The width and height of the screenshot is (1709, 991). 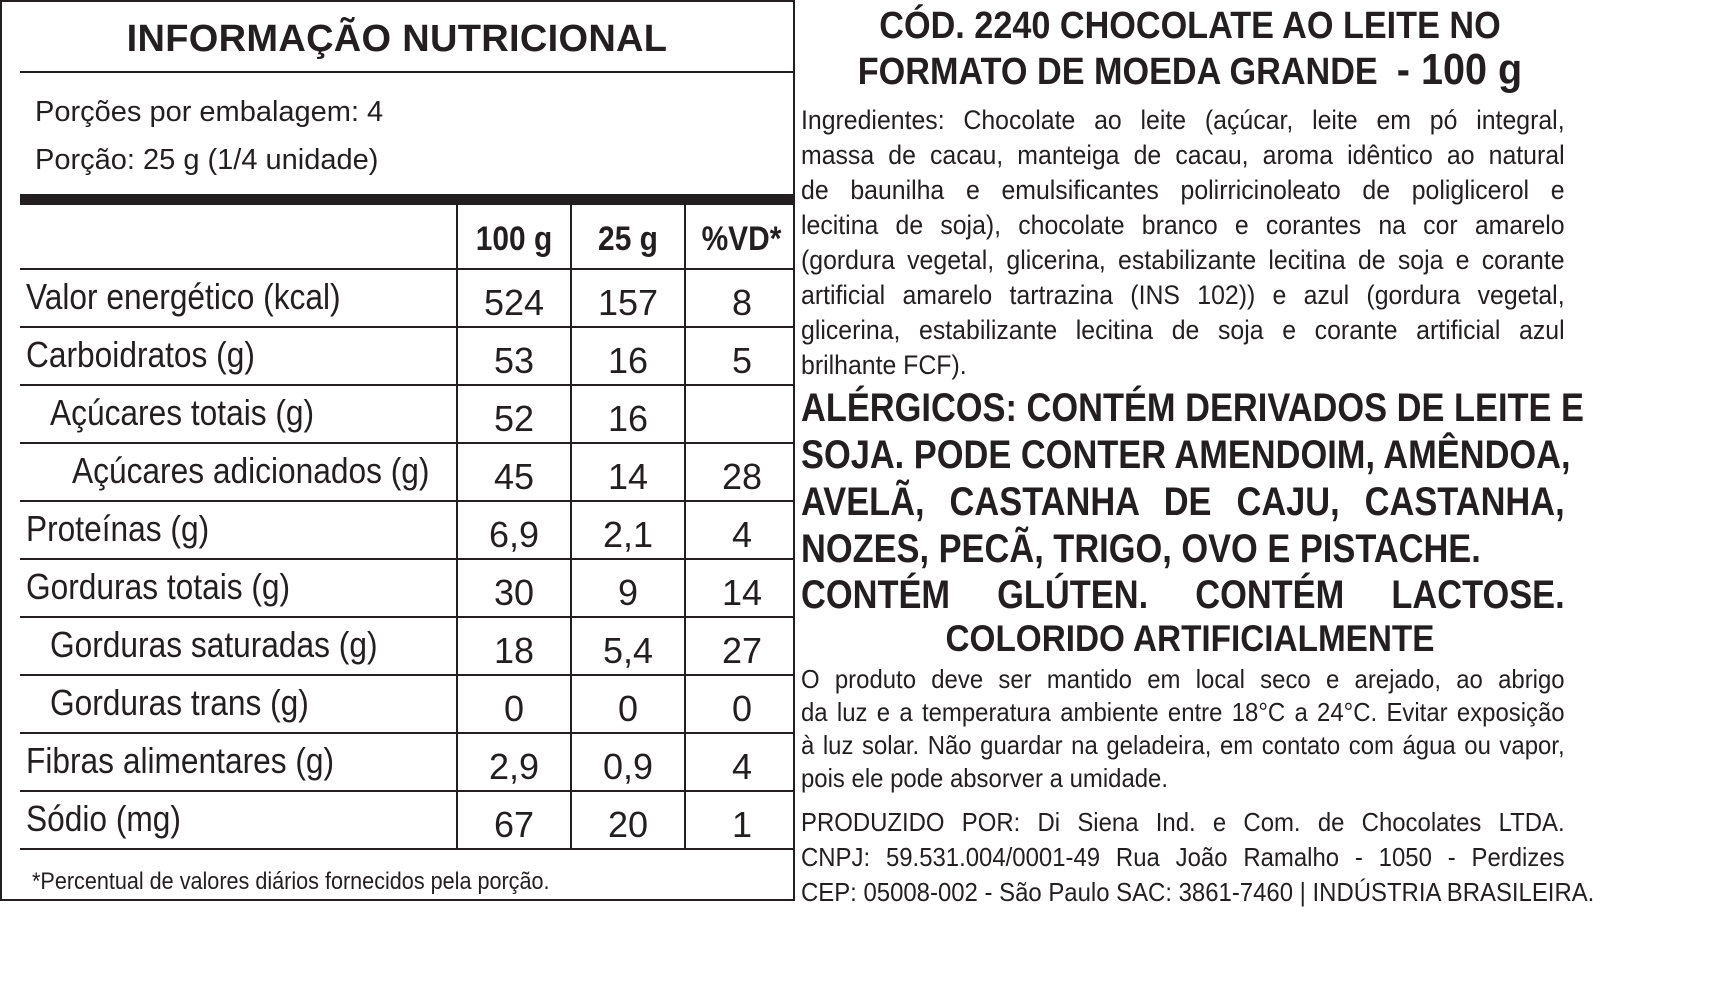 What do you see at coordinates (183, 296) in the screenshot?
I see `nutrient-label: Valor energético (kcal)` at bounding box center [183, 296].